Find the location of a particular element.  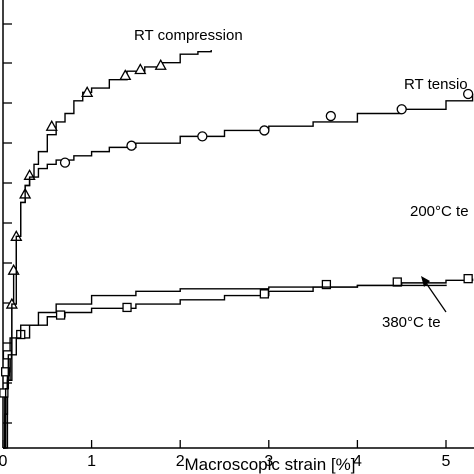

x-tick-label-3: 3 is located at coordinates (268, 461).